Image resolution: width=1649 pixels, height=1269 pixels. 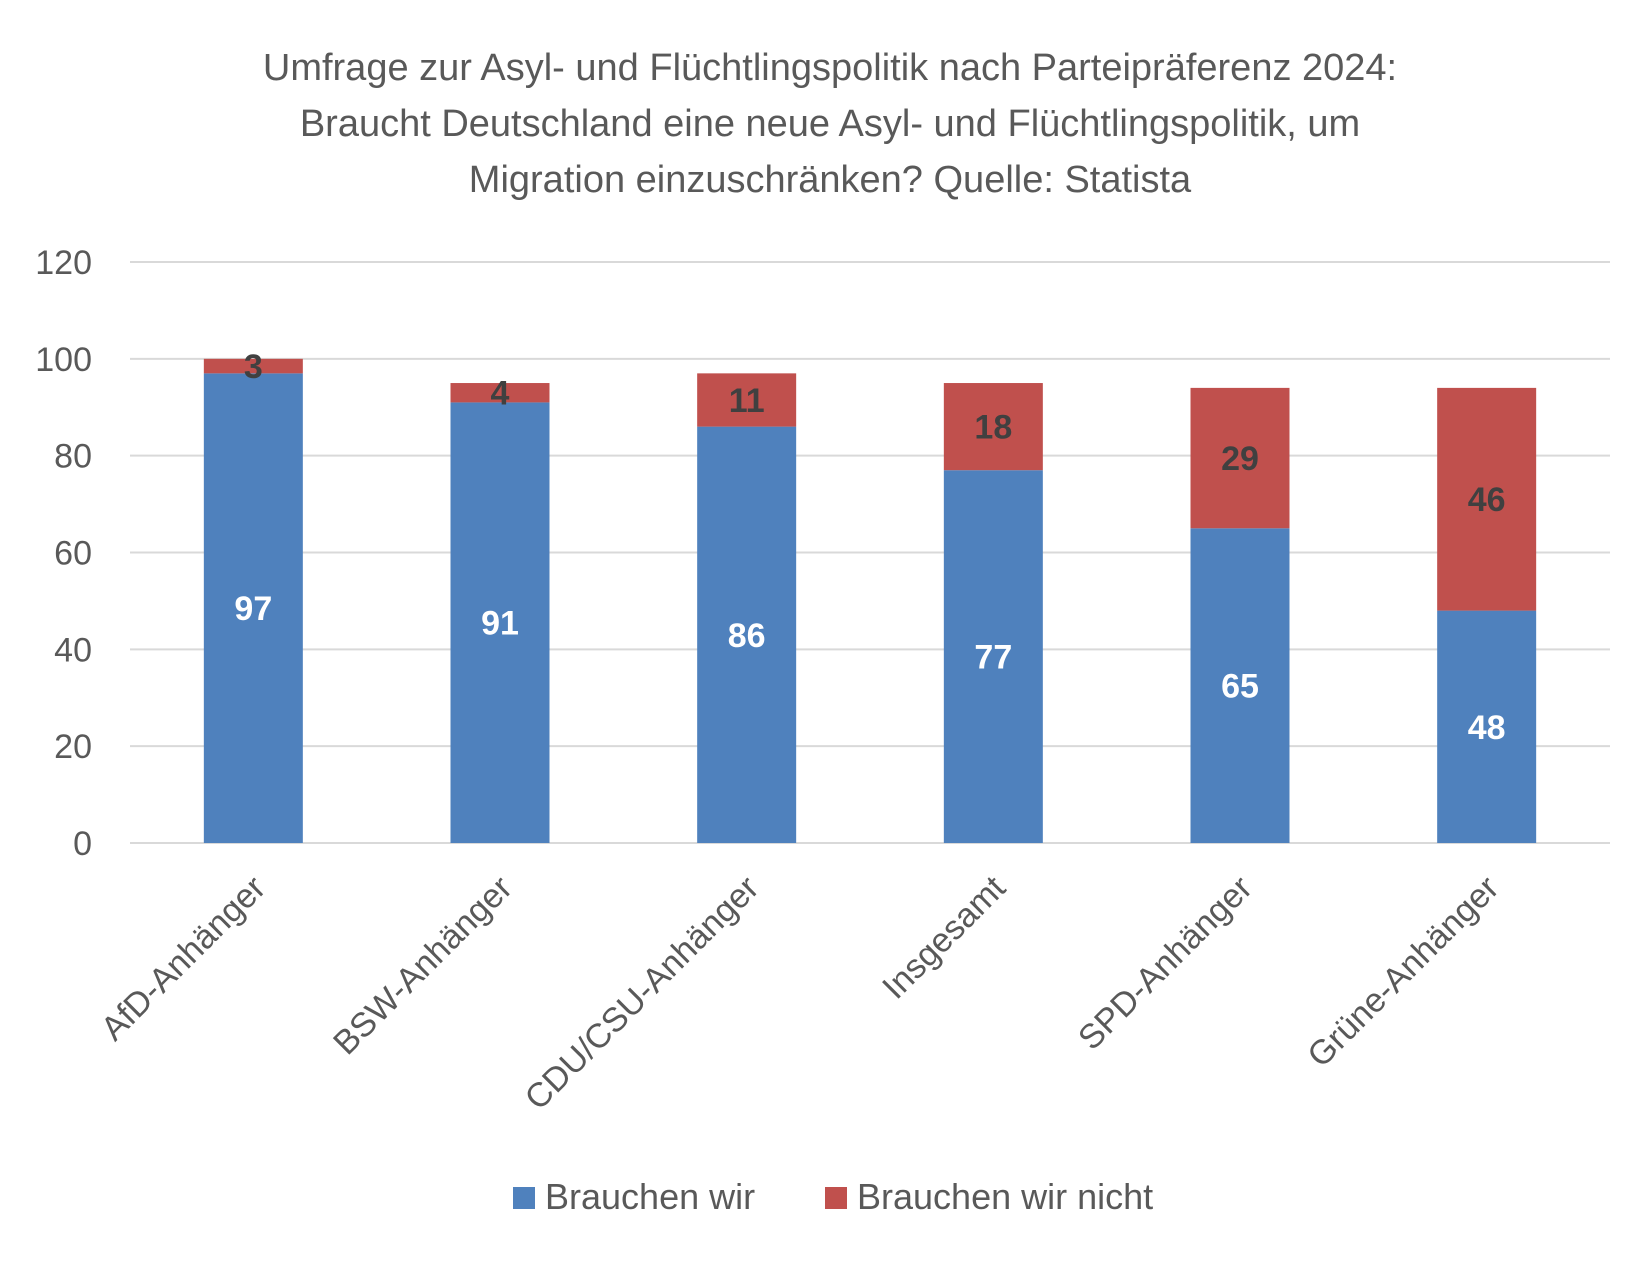 I want to click on data-label: 18, so click(x=993, y=428).